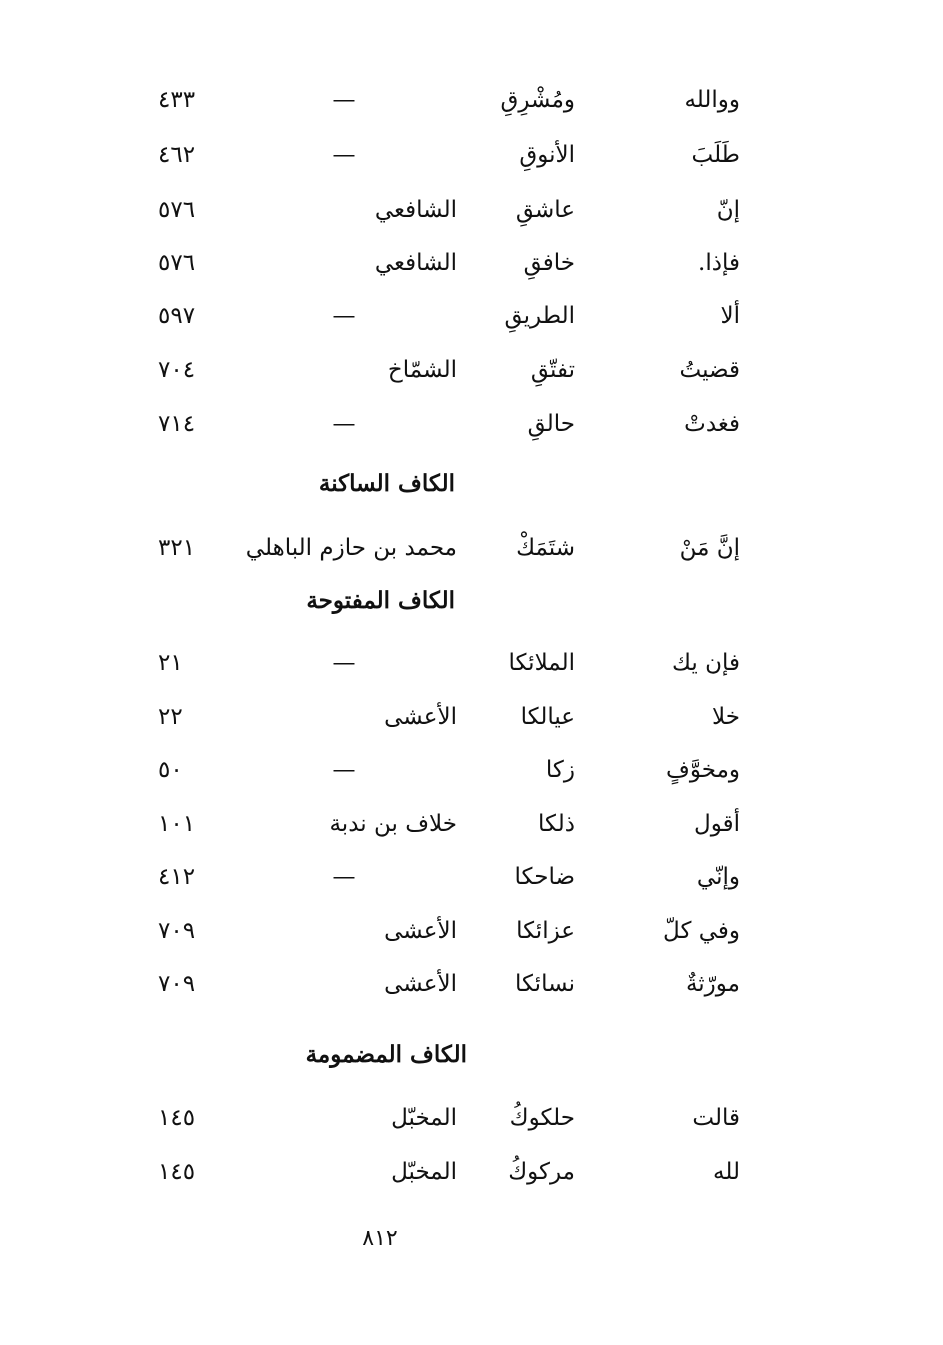 The height and width of the screenshot is (1345, 943). Describe the element at coordinates (544, 984) in the screenshot. I see `rhyme-word: نسائكا` at that location.